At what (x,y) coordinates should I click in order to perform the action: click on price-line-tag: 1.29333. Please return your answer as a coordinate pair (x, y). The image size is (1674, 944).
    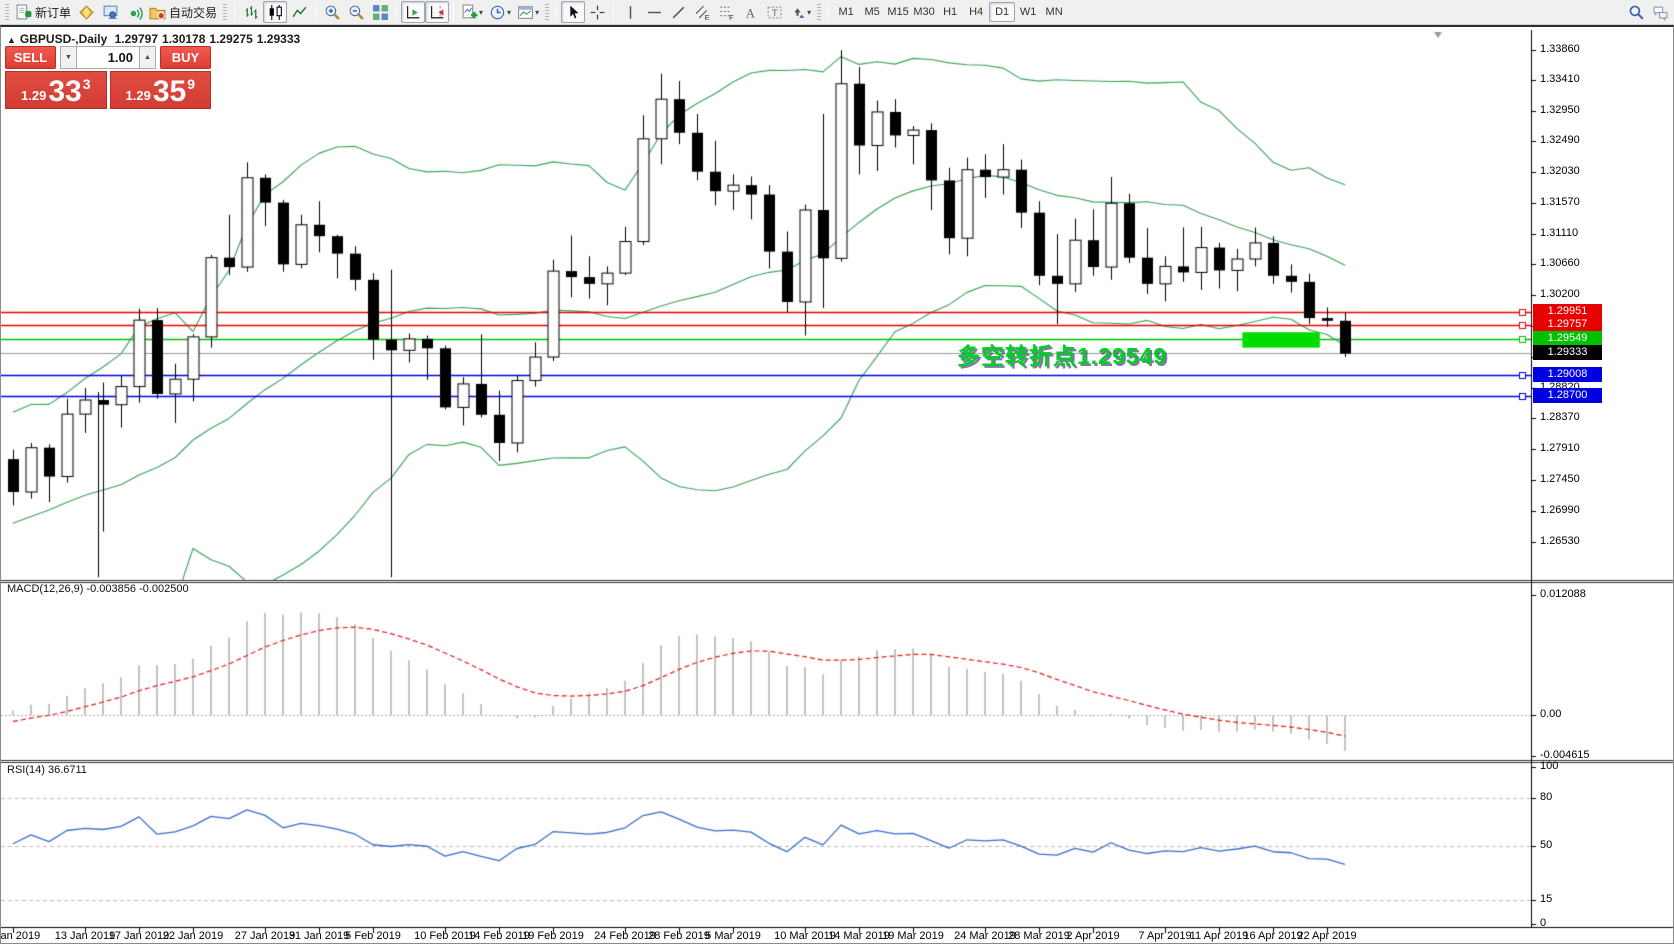
    Looking at the image, I should click on (1567, 353).